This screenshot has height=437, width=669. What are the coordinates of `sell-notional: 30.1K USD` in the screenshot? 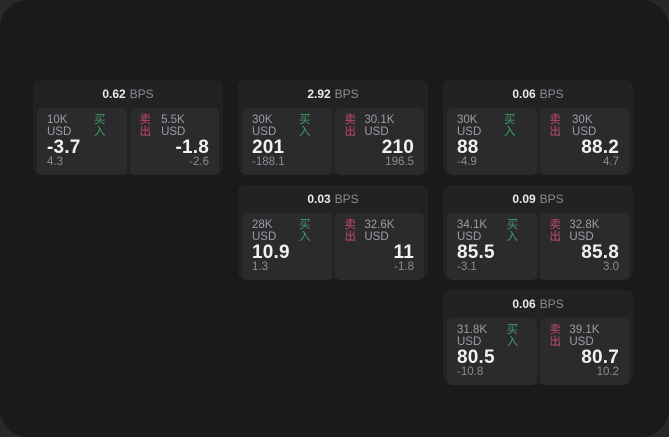 It's located at (379, 126).